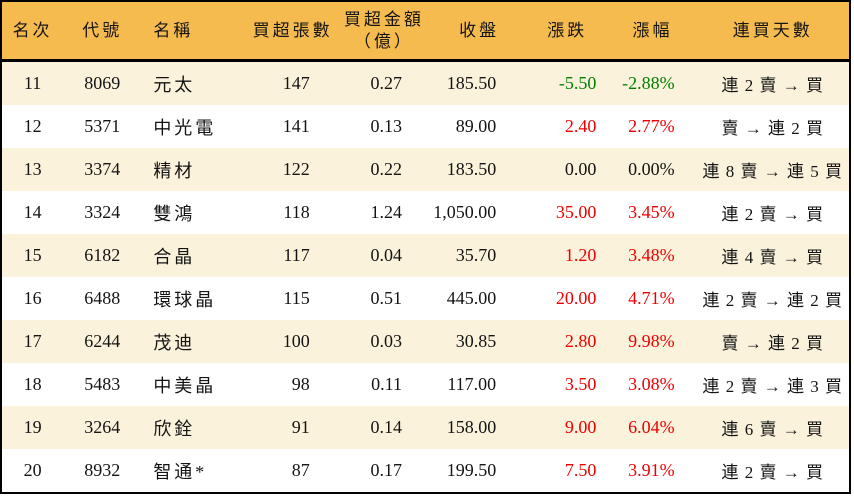 The image size is (854, 496). What do you see at coordinates (580, 341) in the screenshot?
I see `change-cell: 2.80` at bounding box center [580, 341].